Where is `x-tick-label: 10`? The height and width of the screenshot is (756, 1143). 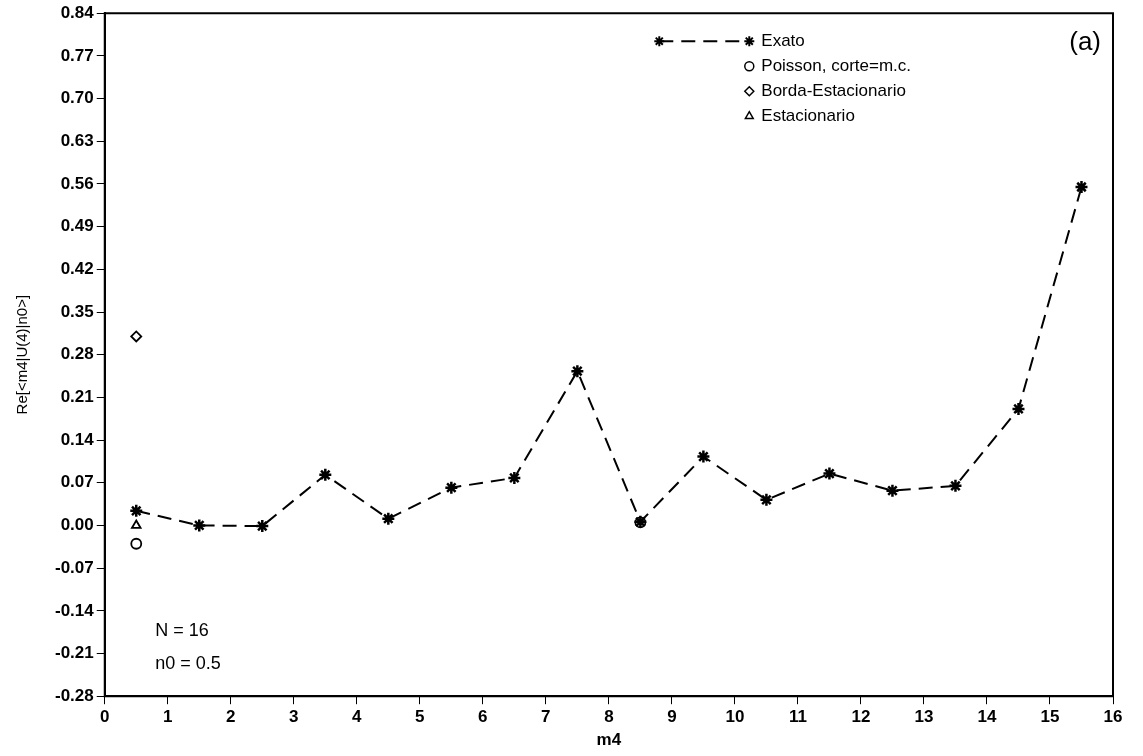 x-tick-label: 10 is located at coordinates (735, 717).